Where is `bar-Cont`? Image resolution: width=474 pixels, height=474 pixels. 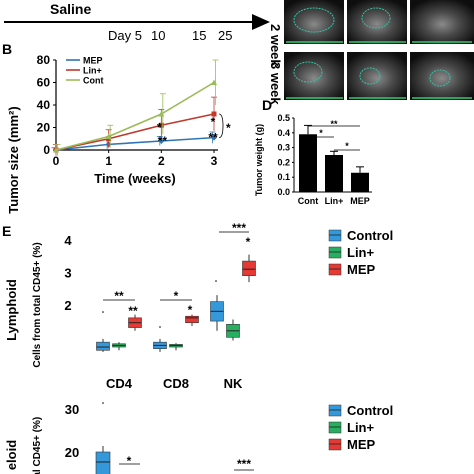 bar-Cont is located at coordinates (308, 163).